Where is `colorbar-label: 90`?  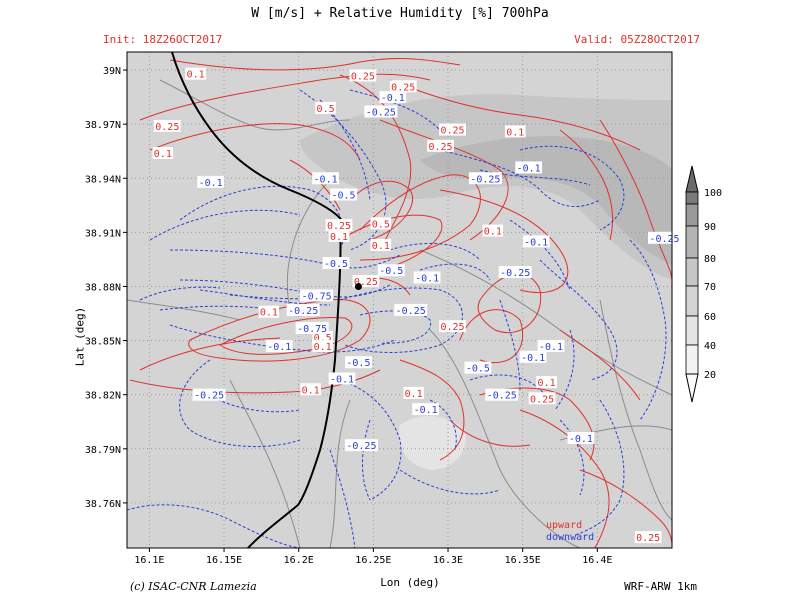 colorbar-label: 90 is located at coordinates (710, 227).